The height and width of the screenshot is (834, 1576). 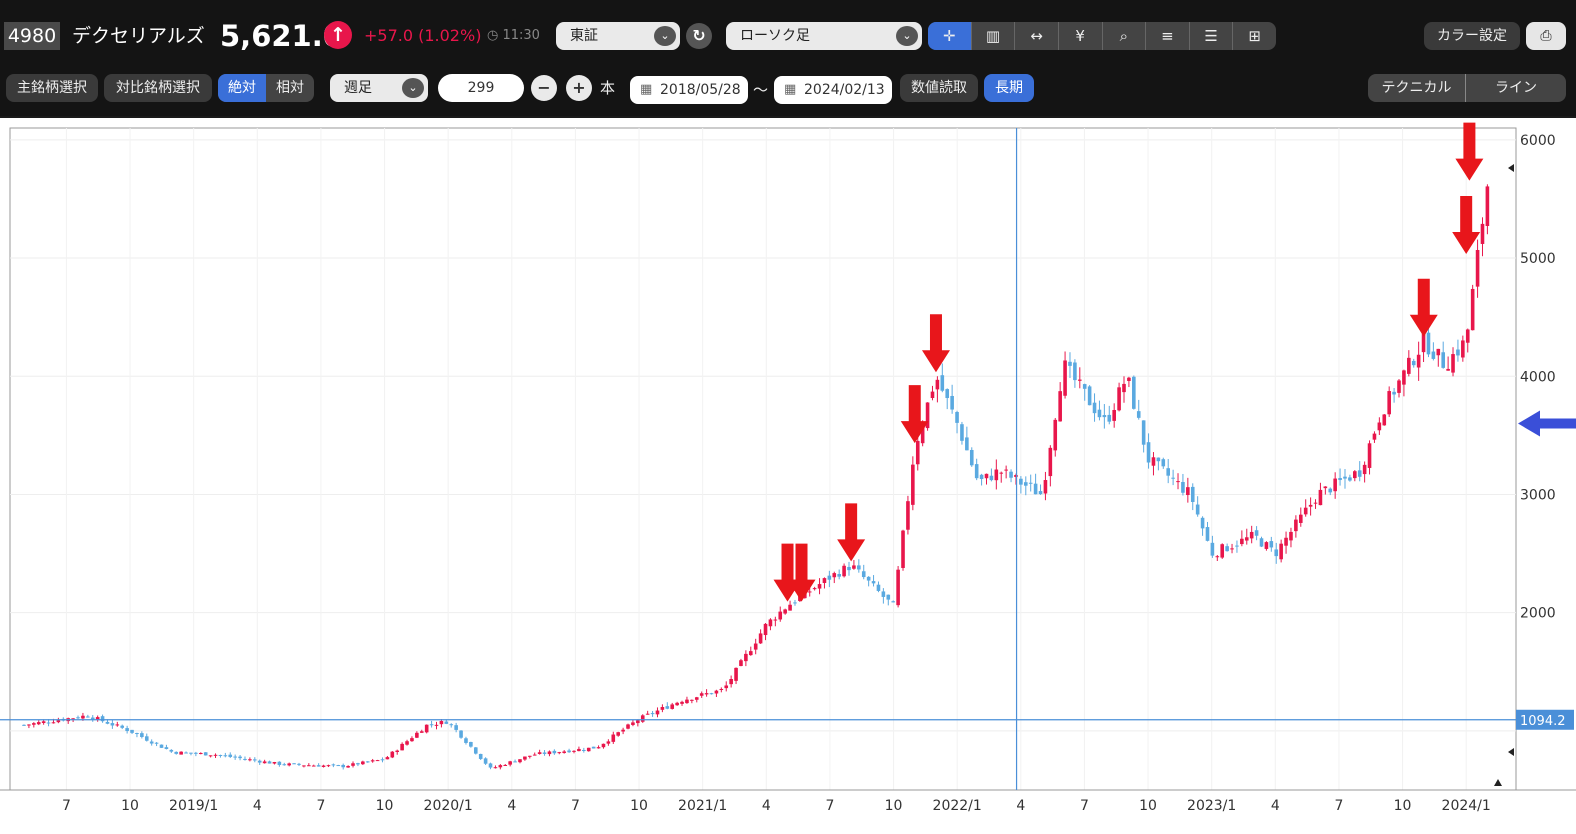 I want to click on stock-code: 4980, so click(x=32, y=36).